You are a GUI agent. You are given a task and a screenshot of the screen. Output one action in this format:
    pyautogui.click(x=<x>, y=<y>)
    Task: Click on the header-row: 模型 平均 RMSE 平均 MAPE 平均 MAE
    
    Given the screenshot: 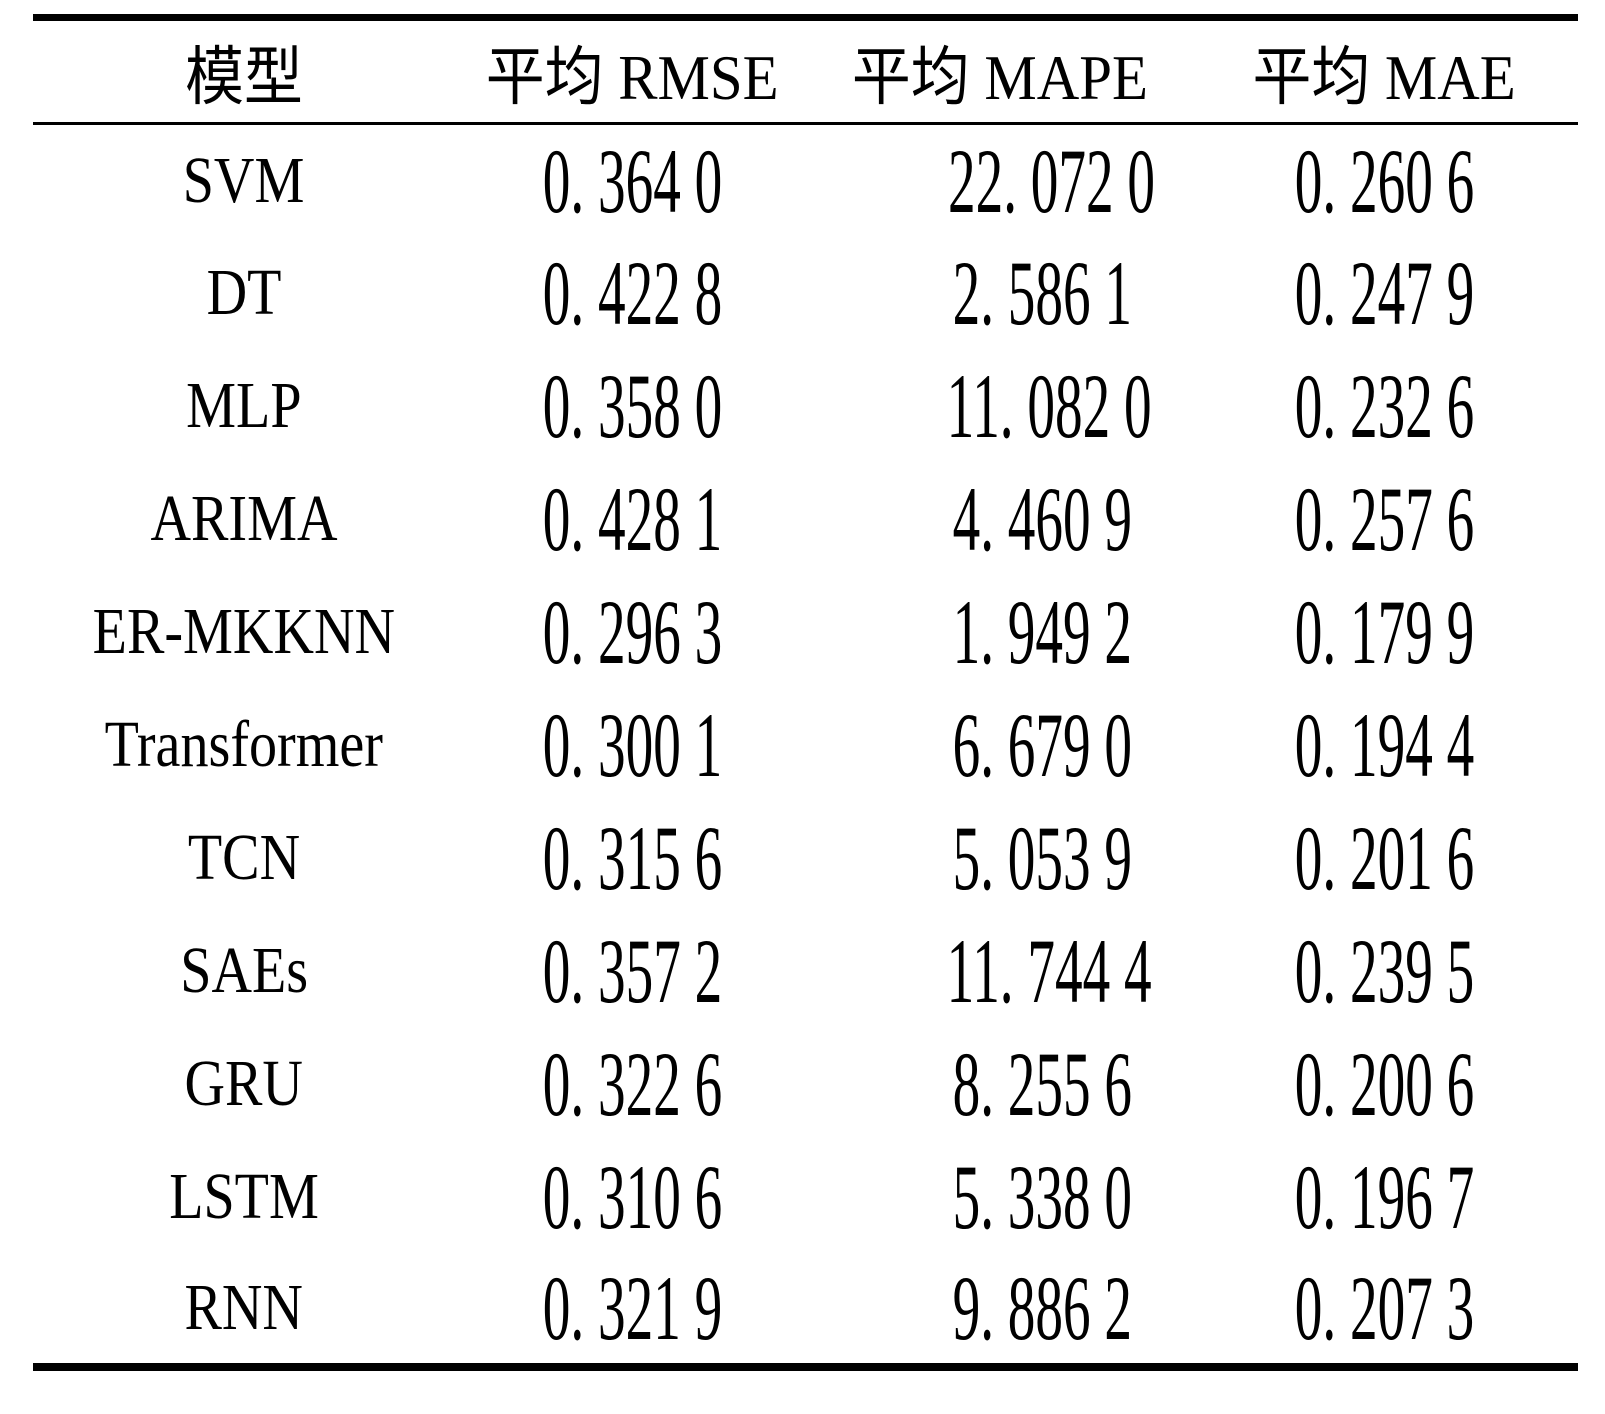 What is the action you would take?
    pyautogui.click(x=805, y=71)
    